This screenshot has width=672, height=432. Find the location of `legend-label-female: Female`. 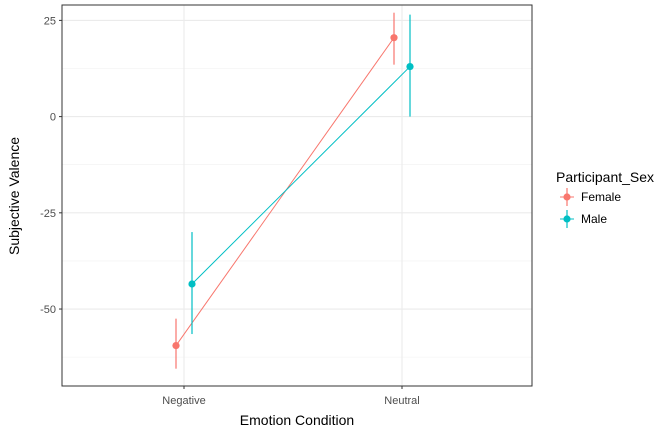

legend-label-female: Female is located at coordinates (601, 197).